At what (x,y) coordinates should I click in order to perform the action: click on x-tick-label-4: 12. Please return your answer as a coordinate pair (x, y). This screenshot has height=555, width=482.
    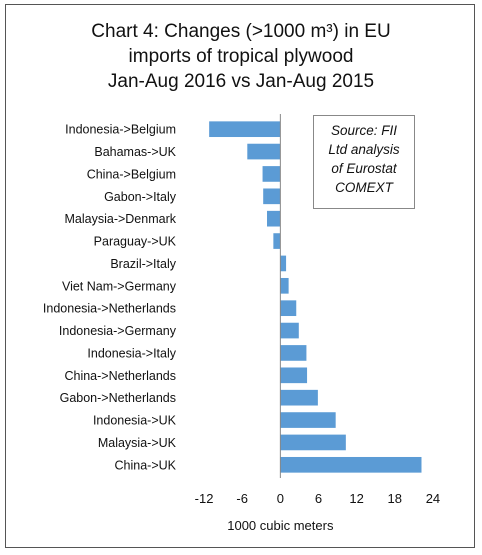
    Looking at the image, I should click on (356, 498).